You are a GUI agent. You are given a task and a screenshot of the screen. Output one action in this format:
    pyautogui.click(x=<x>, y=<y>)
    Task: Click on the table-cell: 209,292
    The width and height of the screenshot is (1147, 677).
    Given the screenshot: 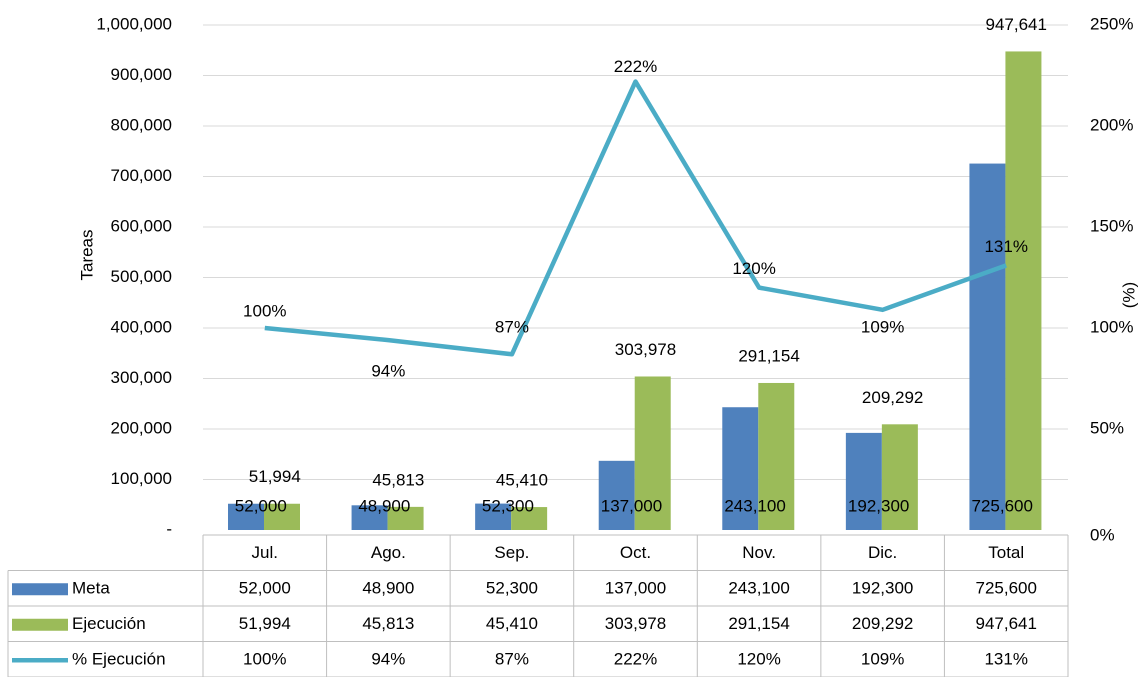 What is the action you would take?
    pyautogui.click(x=882, y=623)
    